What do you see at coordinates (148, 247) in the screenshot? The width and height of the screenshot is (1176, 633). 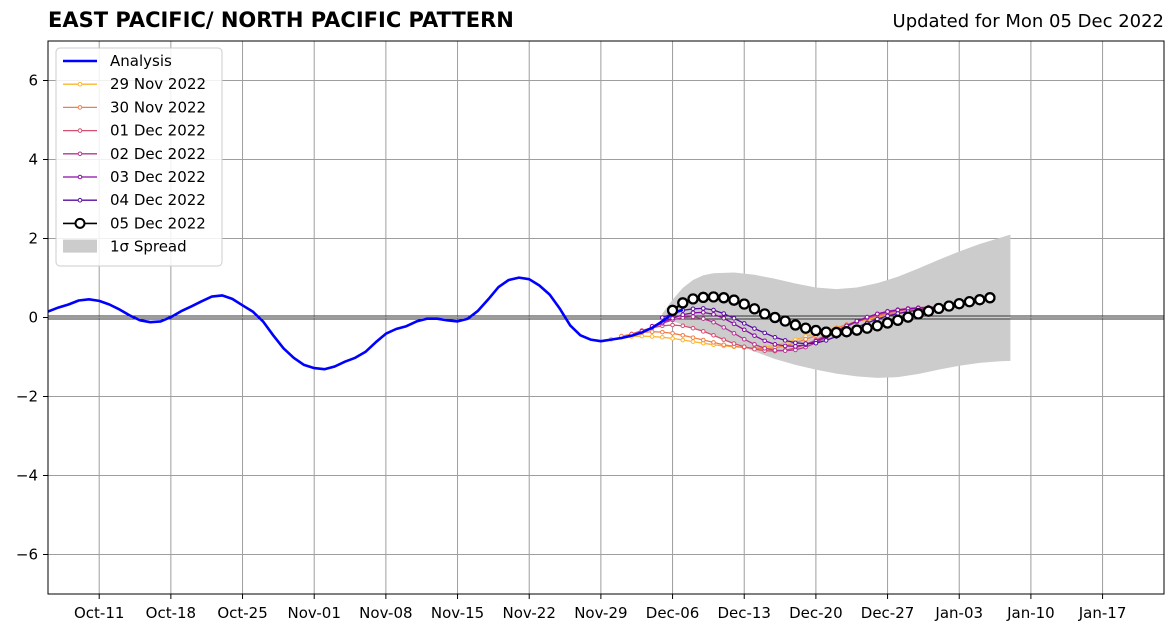 I see `legend-label: 1σ Spread` at bounding box center [148, 247].